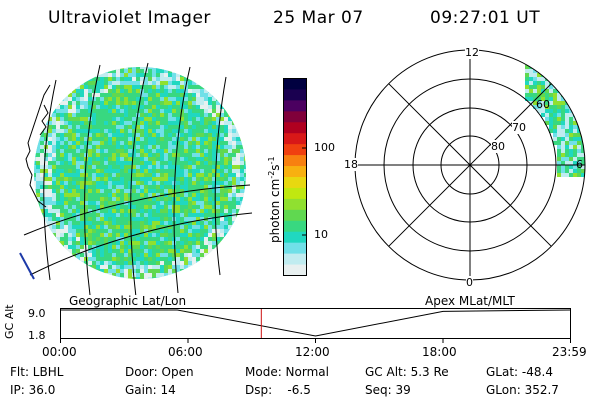 Image resolution: width=600 pixels, height=400 pixels. What do you see at coordinates (315, 323) in the screenshot?
I see `altitude-curve` at bounding box center [315, 323].